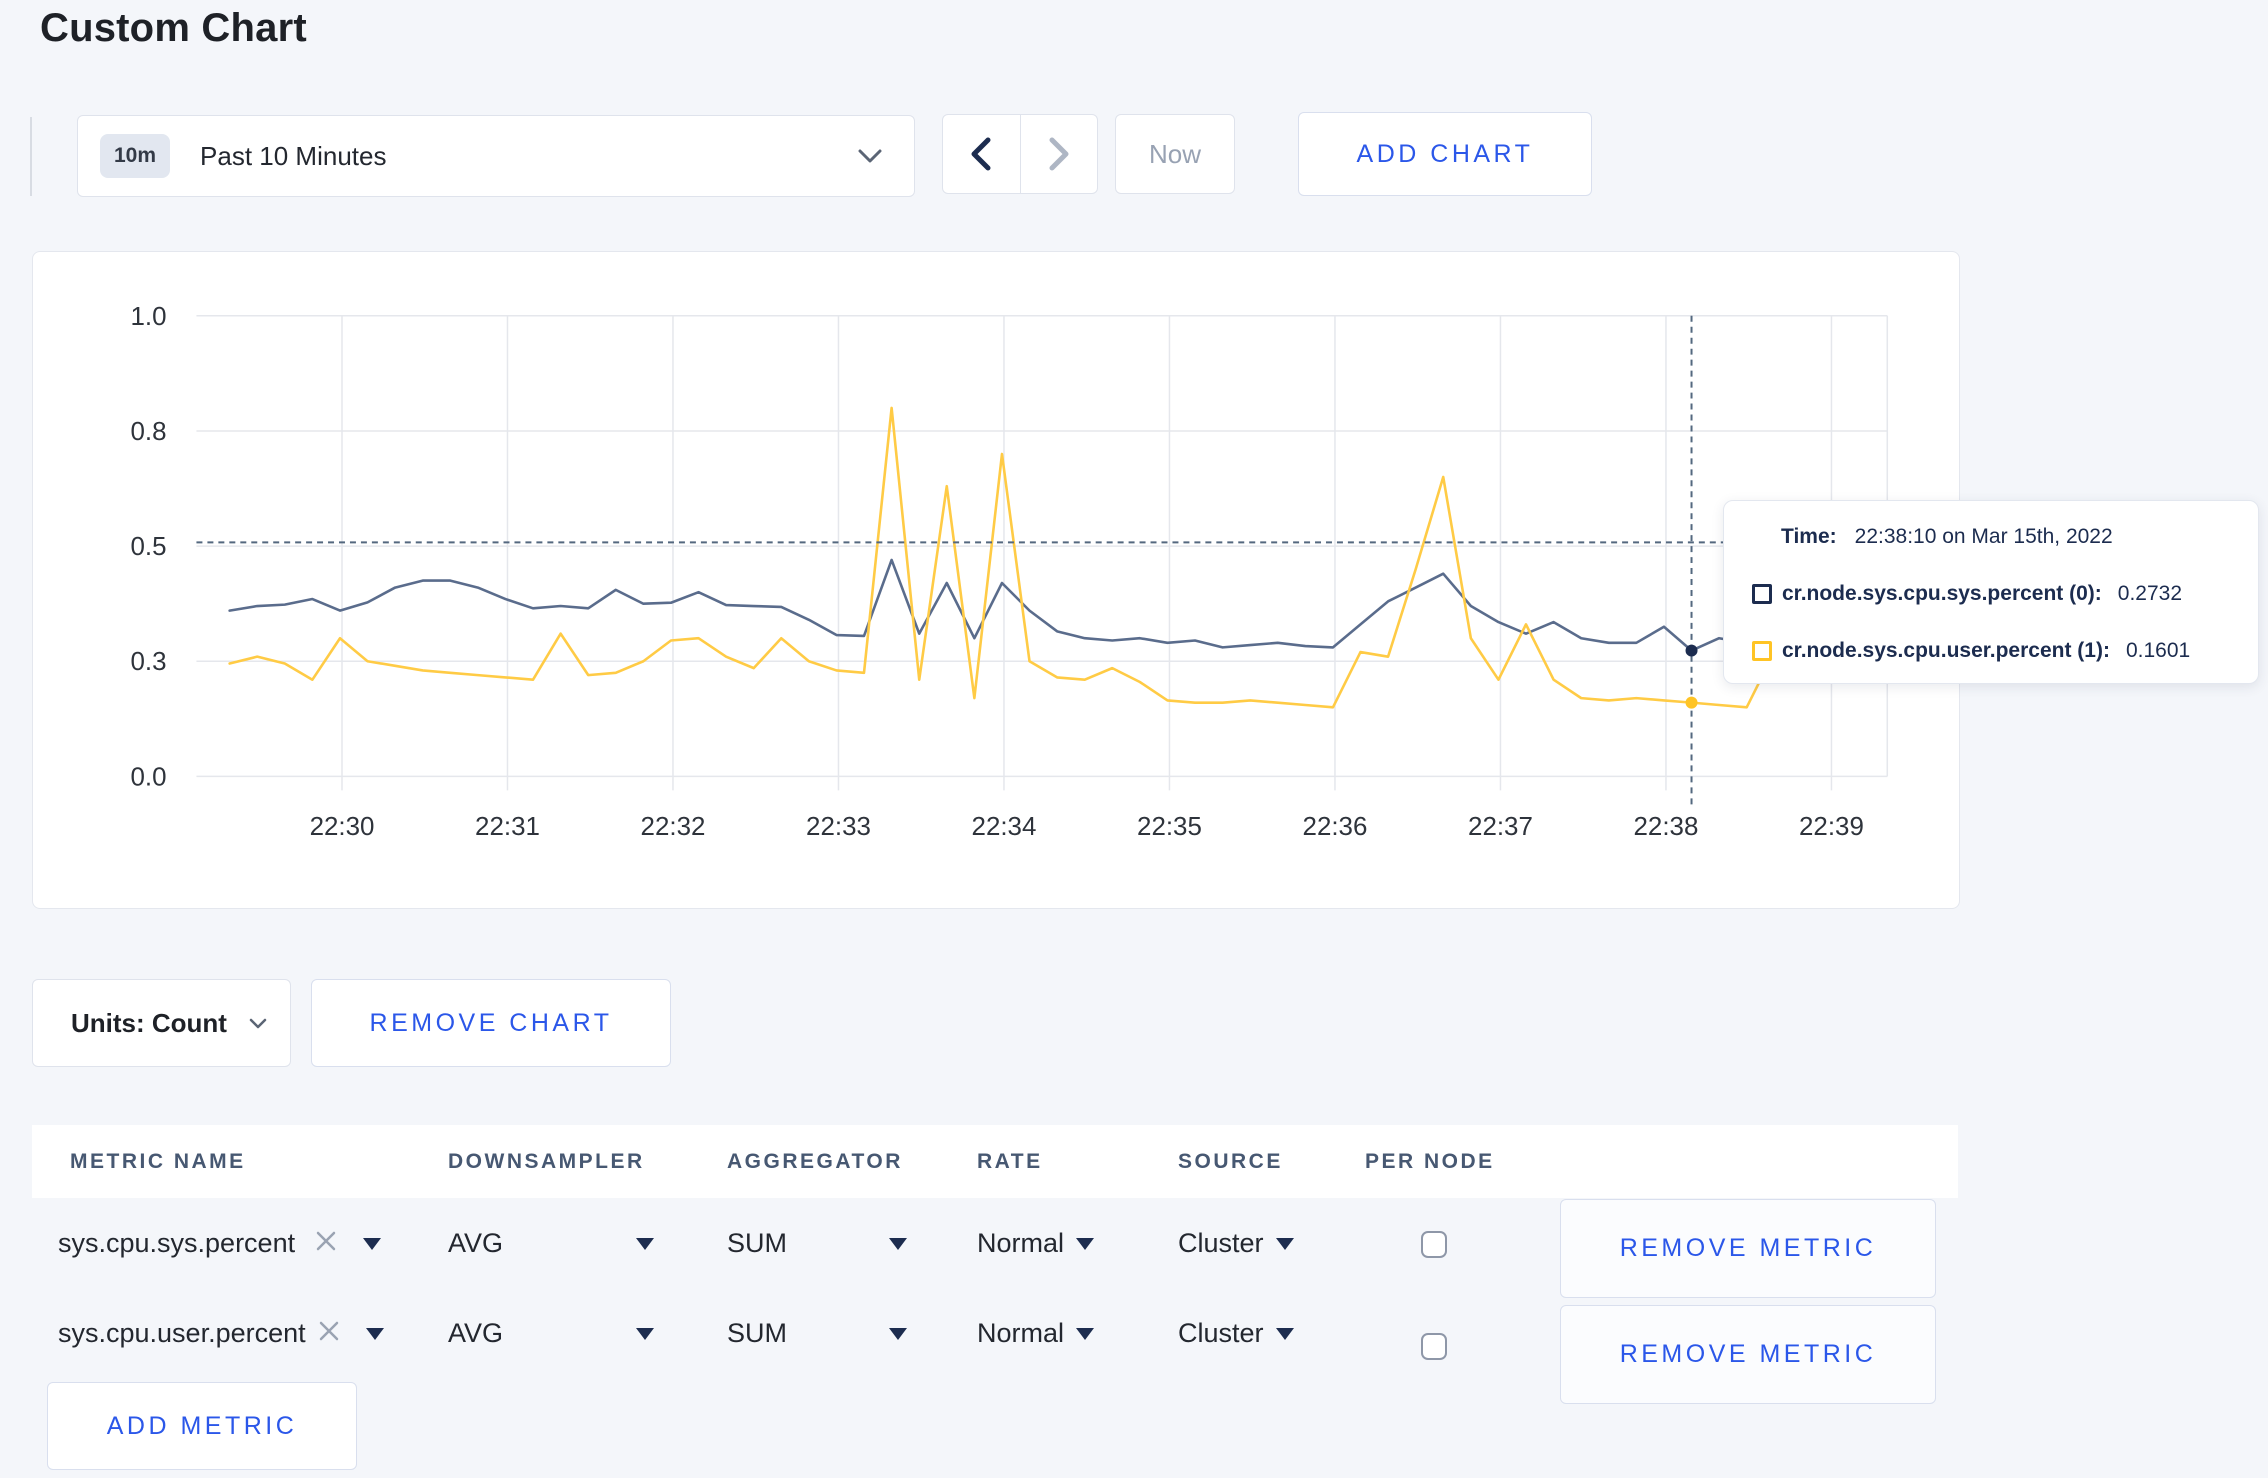 This screenshot has height=1478, width=2268. Describe the element at coordinates (1762, 594) in the screenshot. I see `sys-series-swatch-icon` at that location.